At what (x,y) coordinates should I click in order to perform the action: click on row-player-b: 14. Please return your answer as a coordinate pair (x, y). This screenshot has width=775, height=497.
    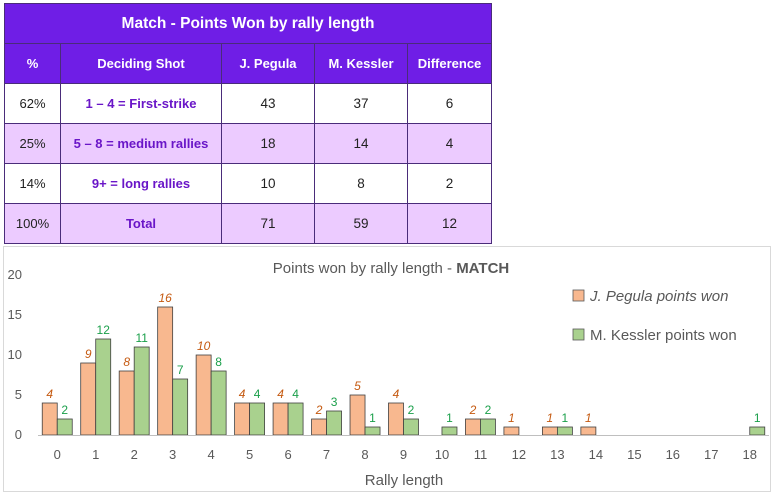
    Looking at the image, I should click on (361, 143).